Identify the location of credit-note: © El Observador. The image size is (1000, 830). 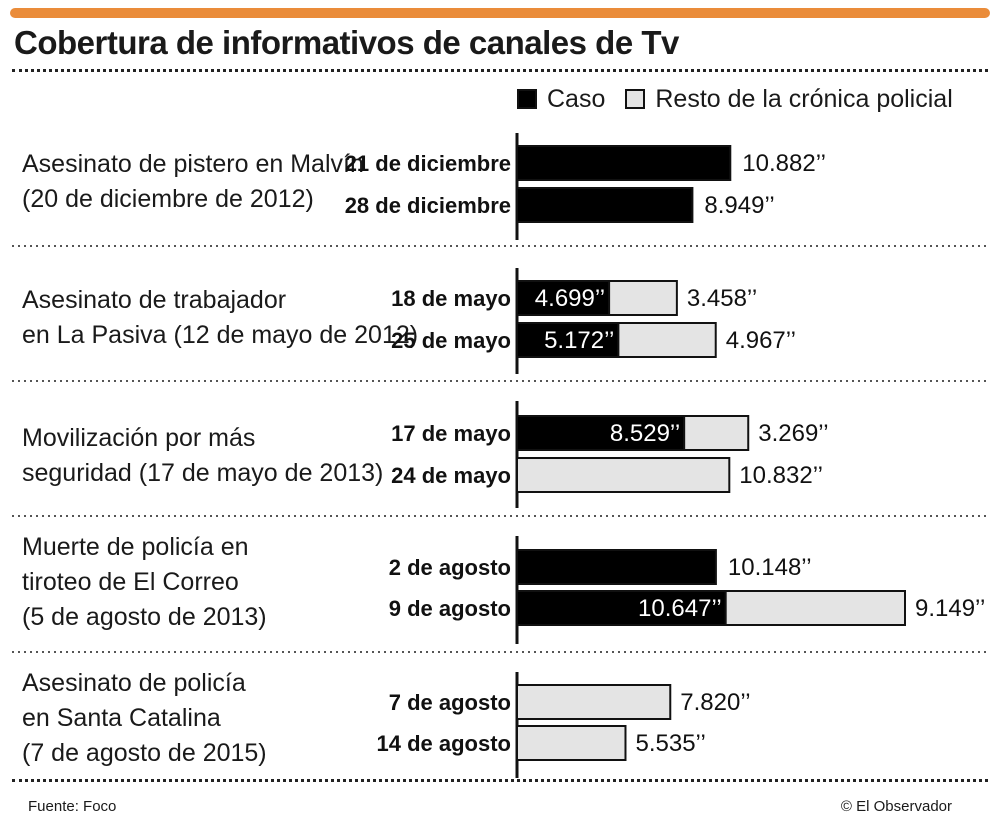
(896, 806).